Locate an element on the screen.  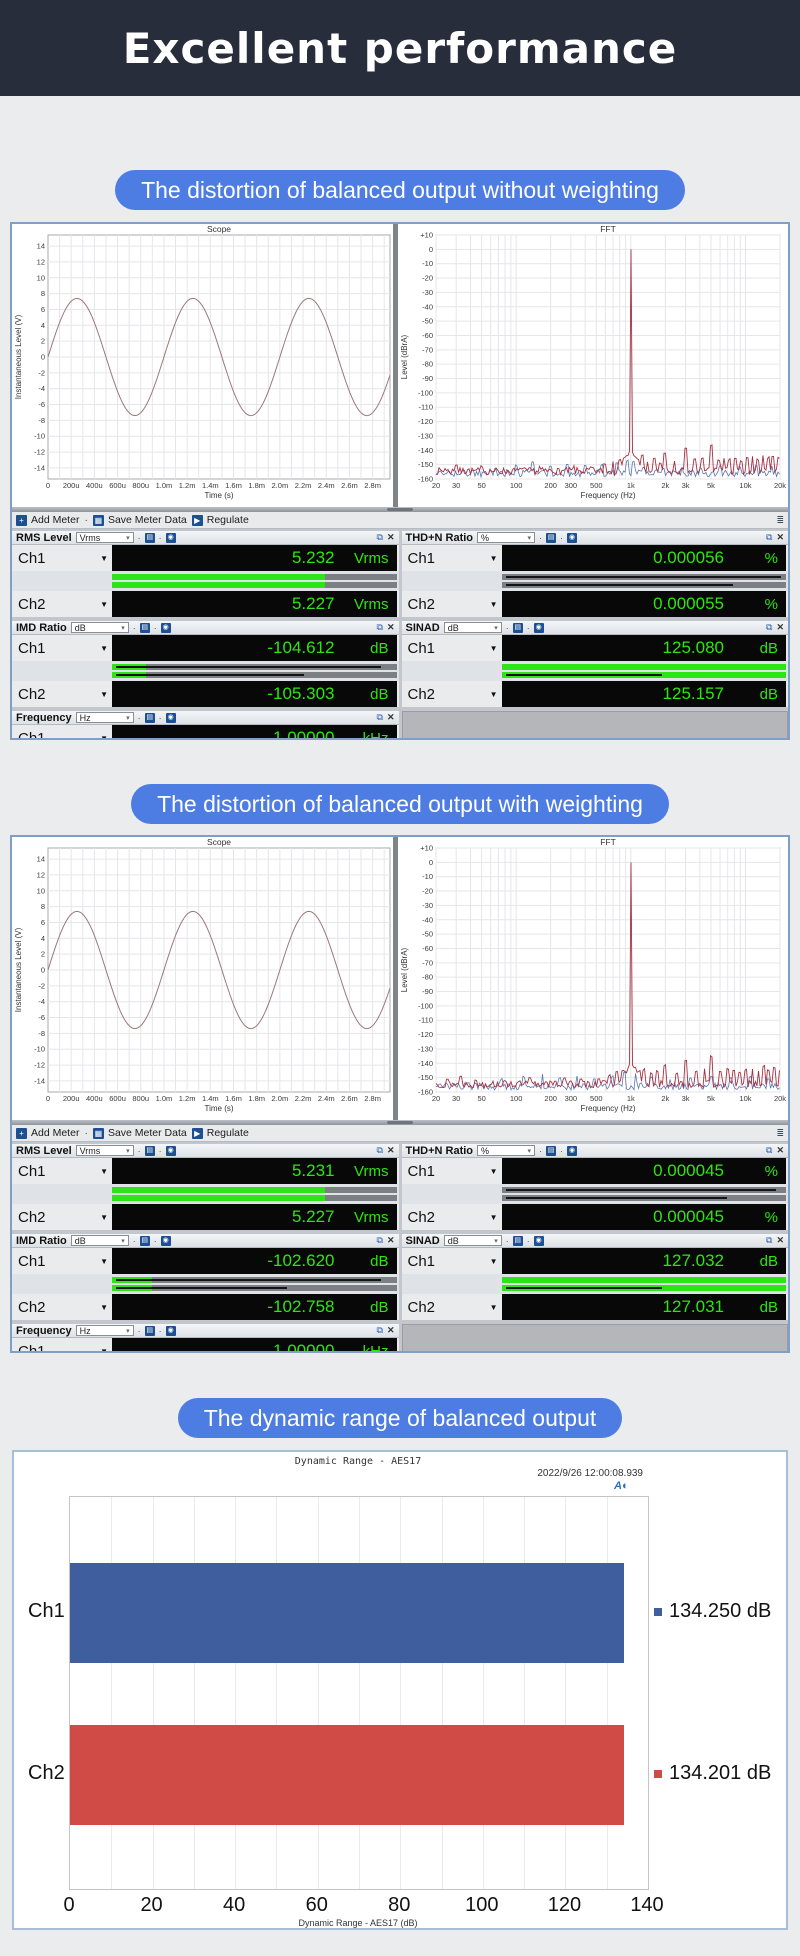
svg-text: 3k is located at coordinates (686, 1098).